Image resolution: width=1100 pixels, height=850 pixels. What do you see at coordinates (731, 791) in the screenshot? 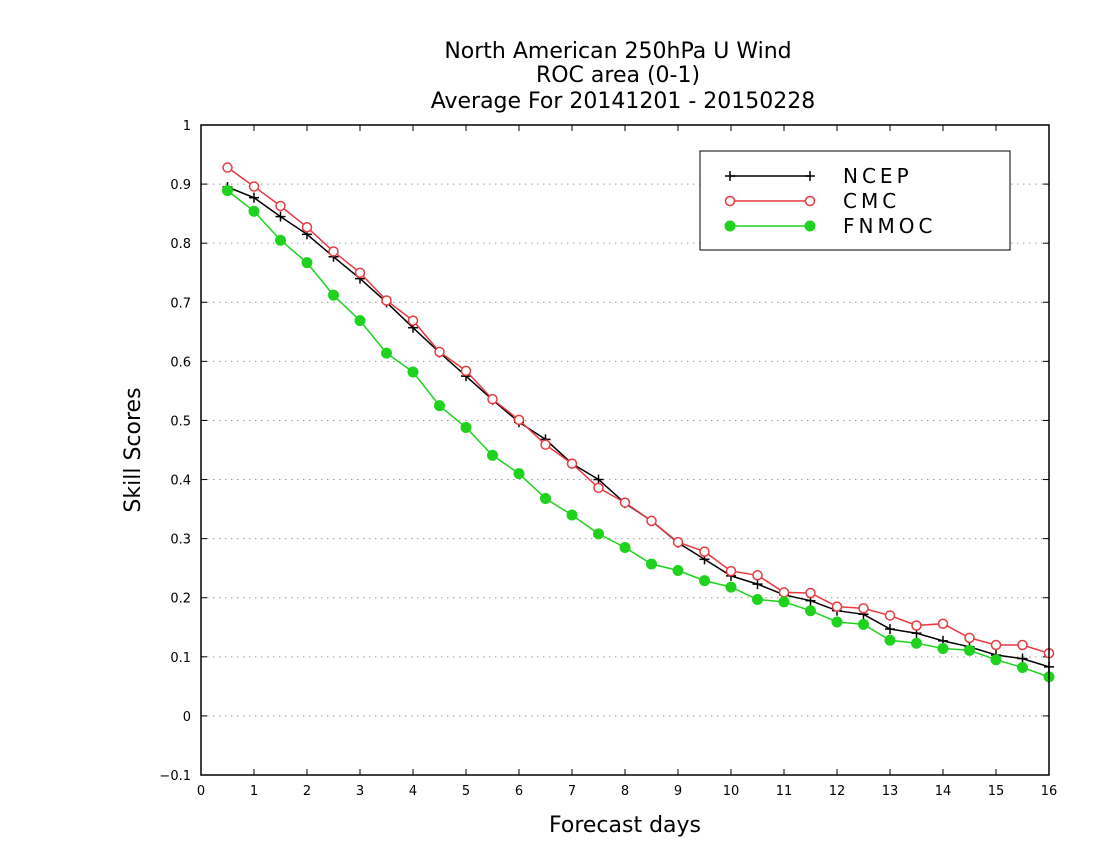
I see `x-tick-label: 10` at bounding box center [731, 791].